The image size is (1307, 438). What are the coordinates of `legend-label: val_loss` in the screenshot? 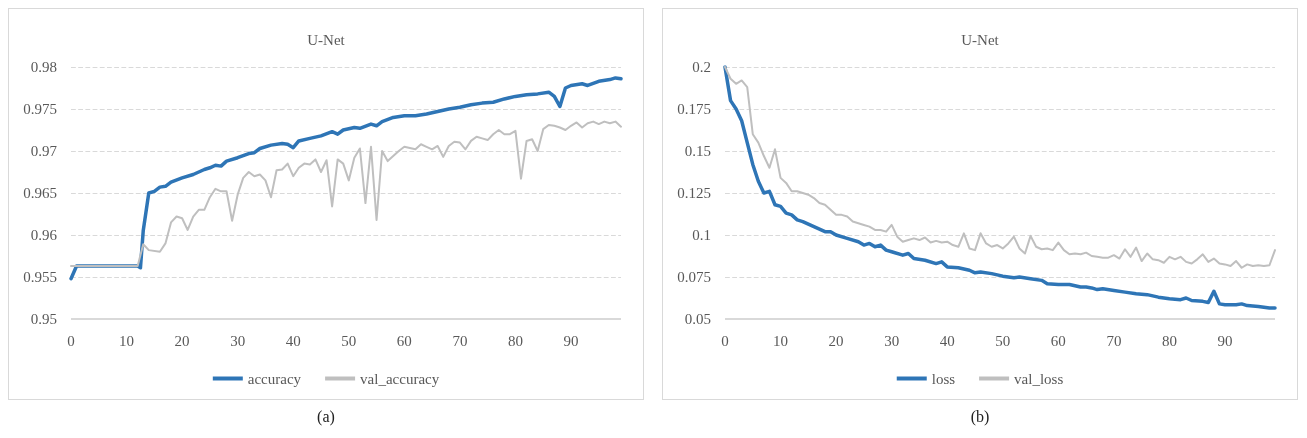 It's located at (1039, 378).